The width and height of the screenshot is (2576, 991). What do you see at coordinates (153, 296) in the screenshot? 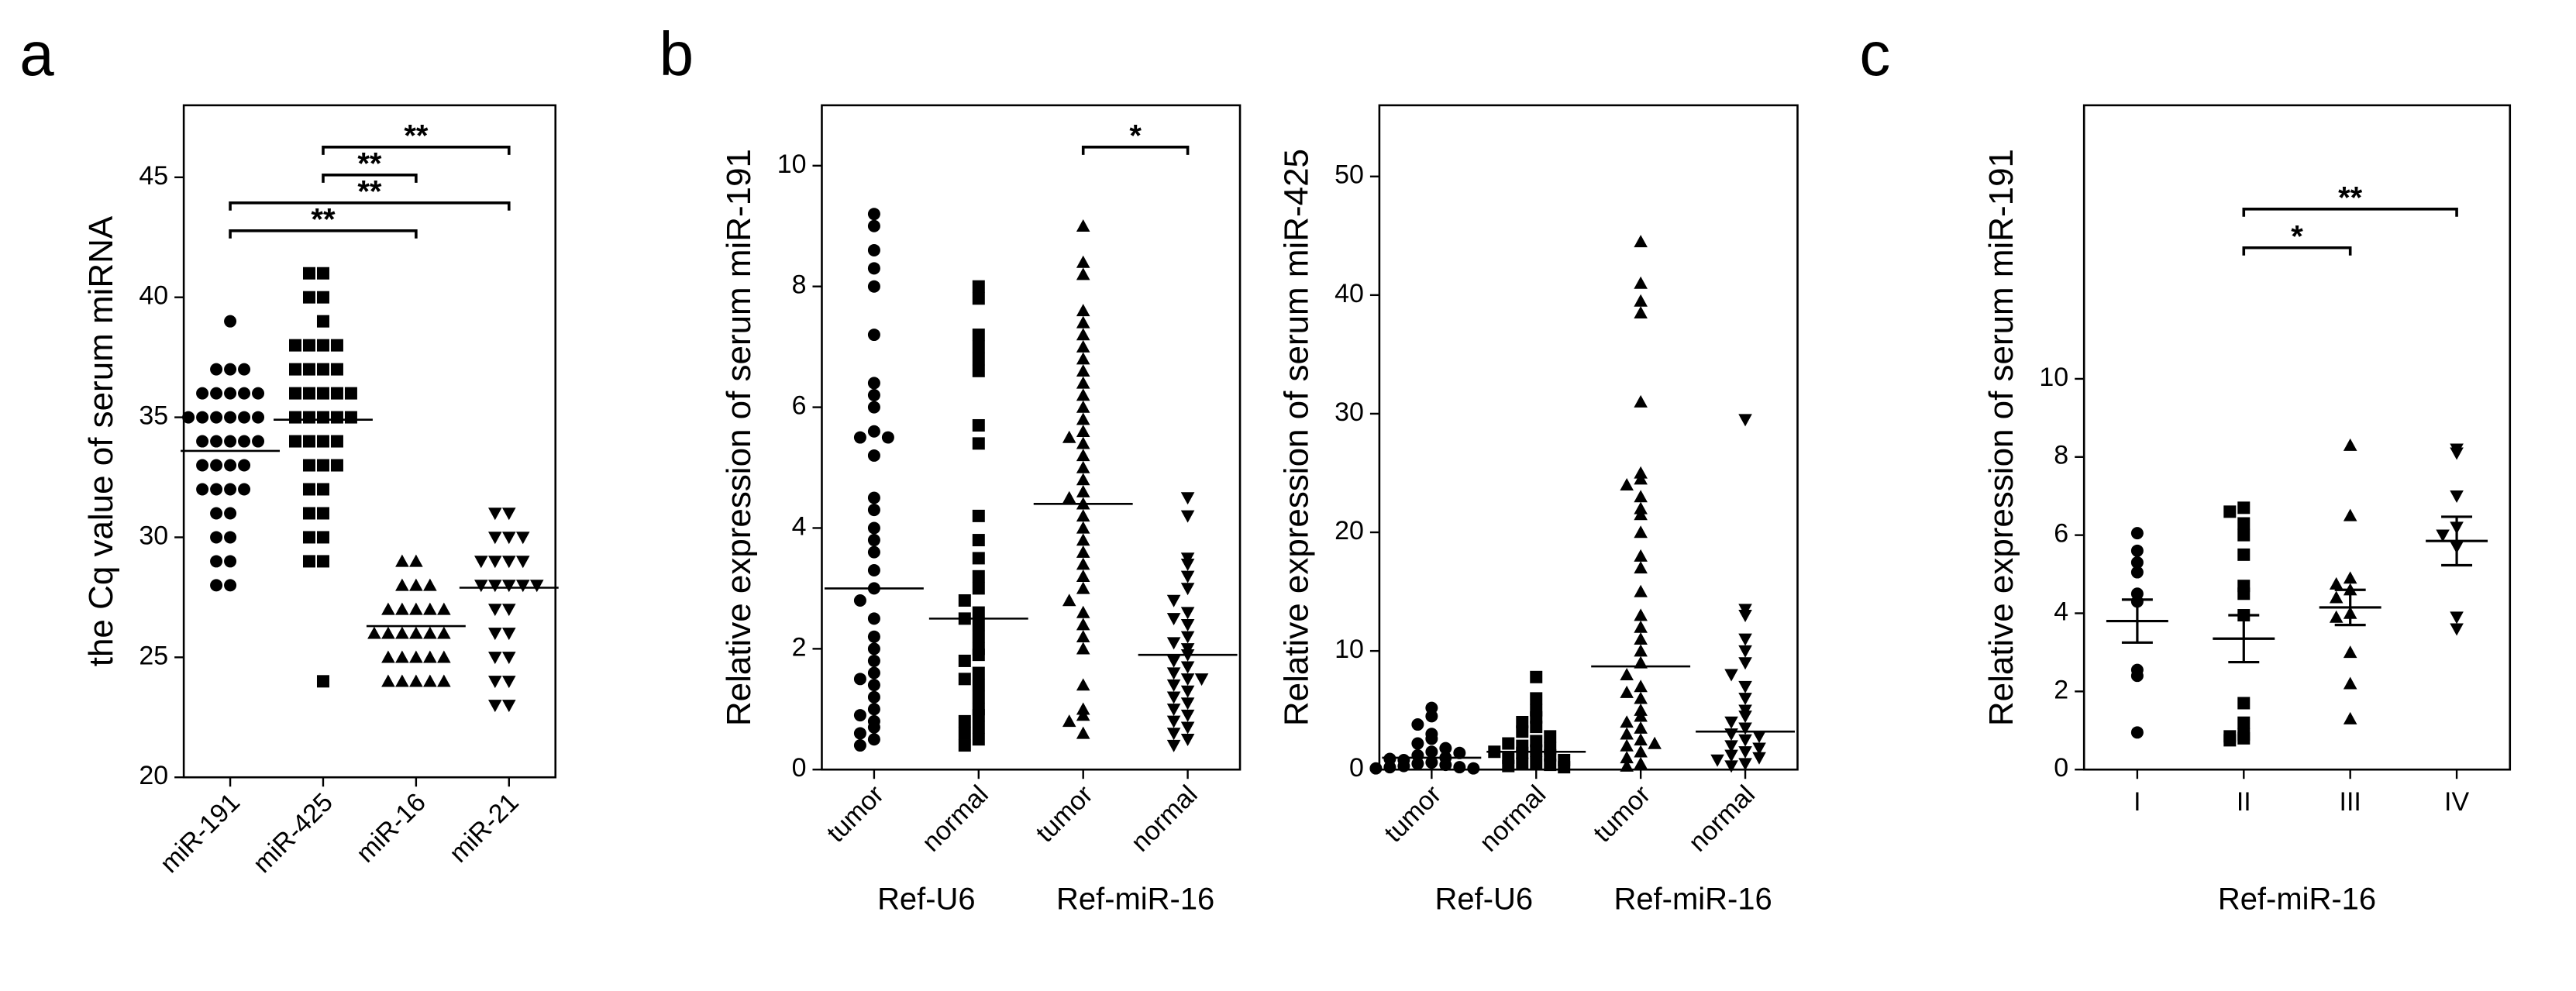
I see `y-tick-label: 40` at bounding box center [153, 296].